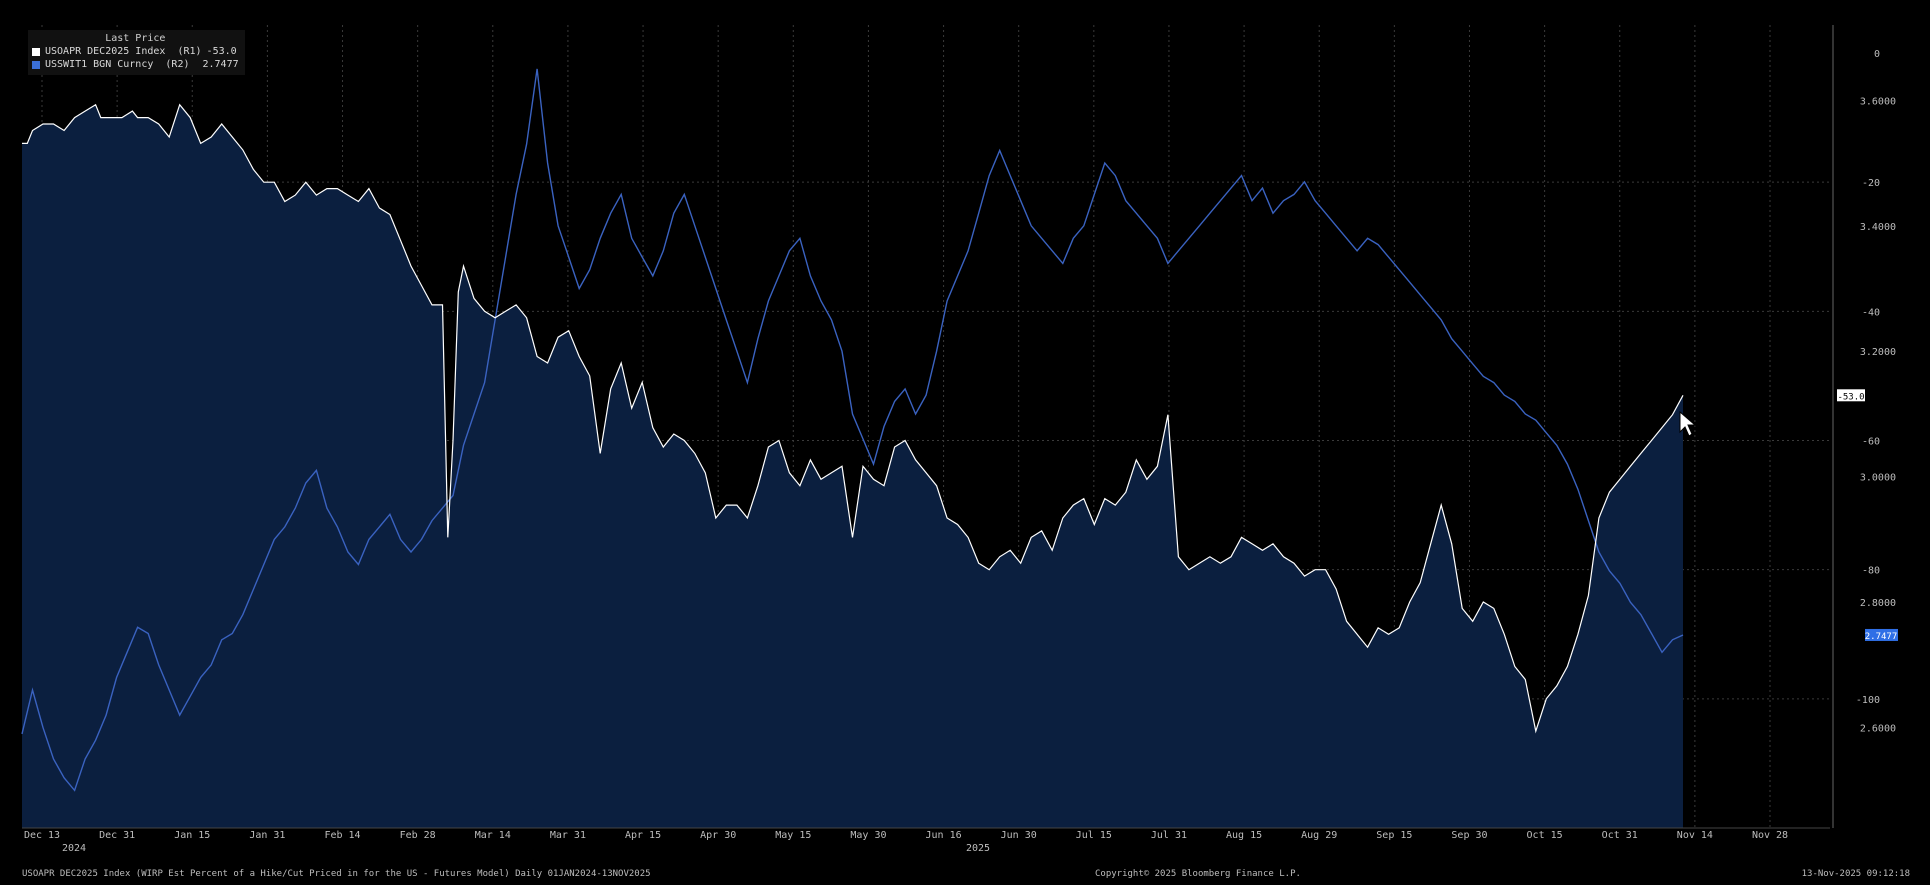 The height and width of the screenshot is (885, 1930). Describe the element at coordinates (1871, 183) in the screenshot. I see `y1-tick-label: -20` at that location.